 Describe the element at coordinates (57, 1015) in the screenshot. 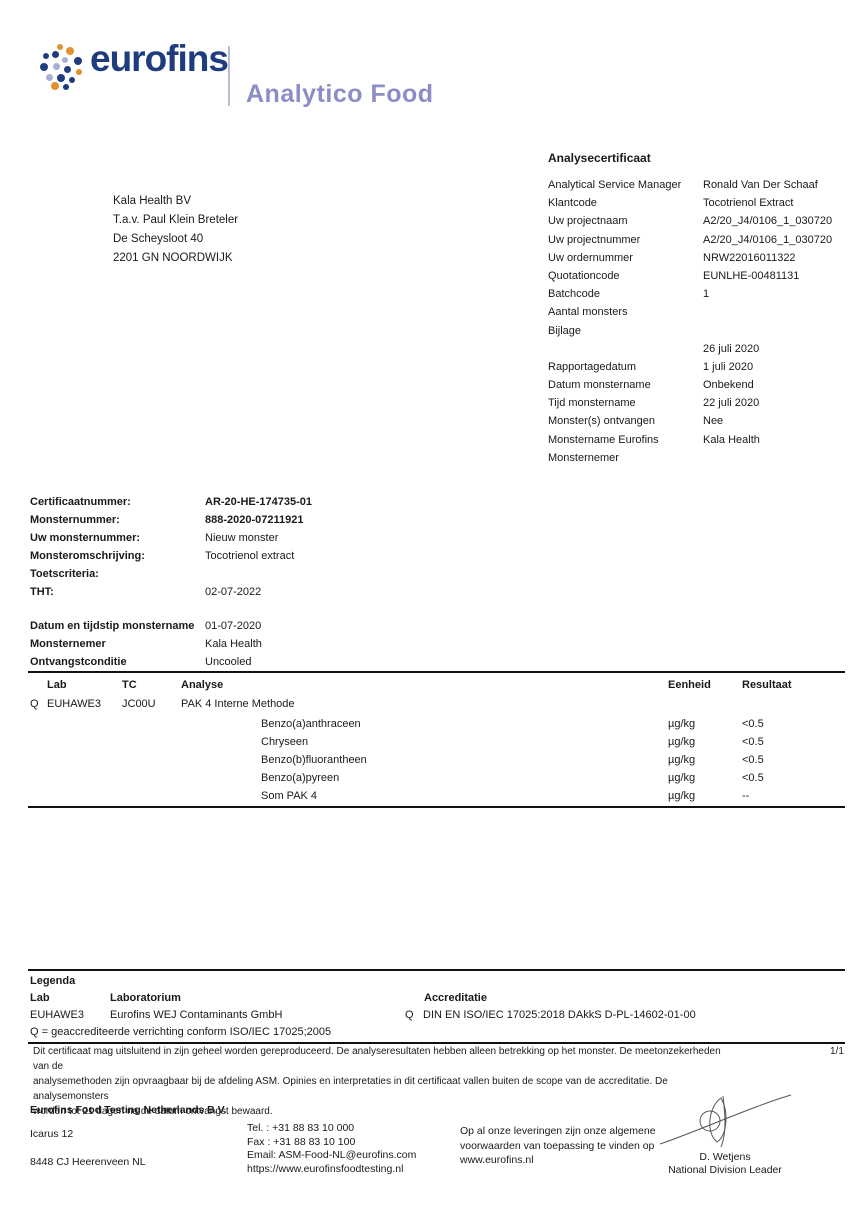

I see `legend-lab-code: EUHAWE3` at that location.